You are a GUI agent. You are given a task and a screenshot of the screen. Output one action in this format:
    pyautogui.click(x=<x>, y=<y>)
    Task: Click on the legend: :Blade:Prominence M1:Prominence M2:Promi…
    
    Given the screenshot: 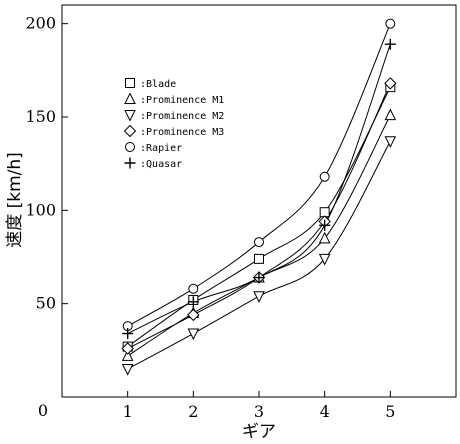 What is the action you would take?
    pyautogui.click(x=173, y=124)
    